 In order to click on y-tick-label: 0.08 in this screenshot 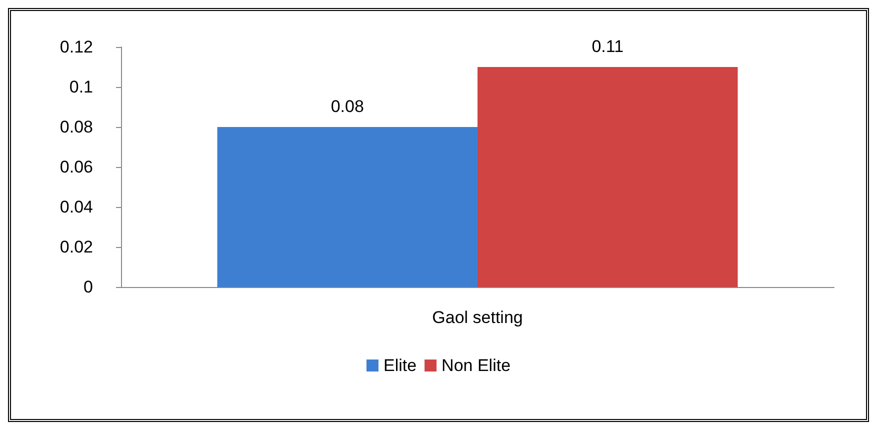, I will do `click(76, 127)`.